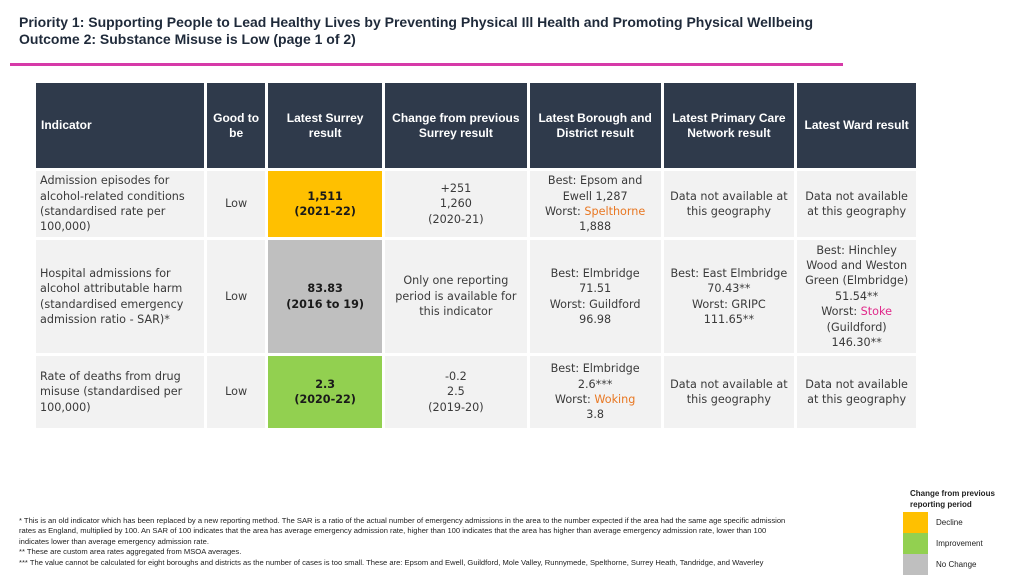  What do you see at coordinates (456, 188) in the screenshot?
I see `change-delta: +251` at bounding box center [456, 188].